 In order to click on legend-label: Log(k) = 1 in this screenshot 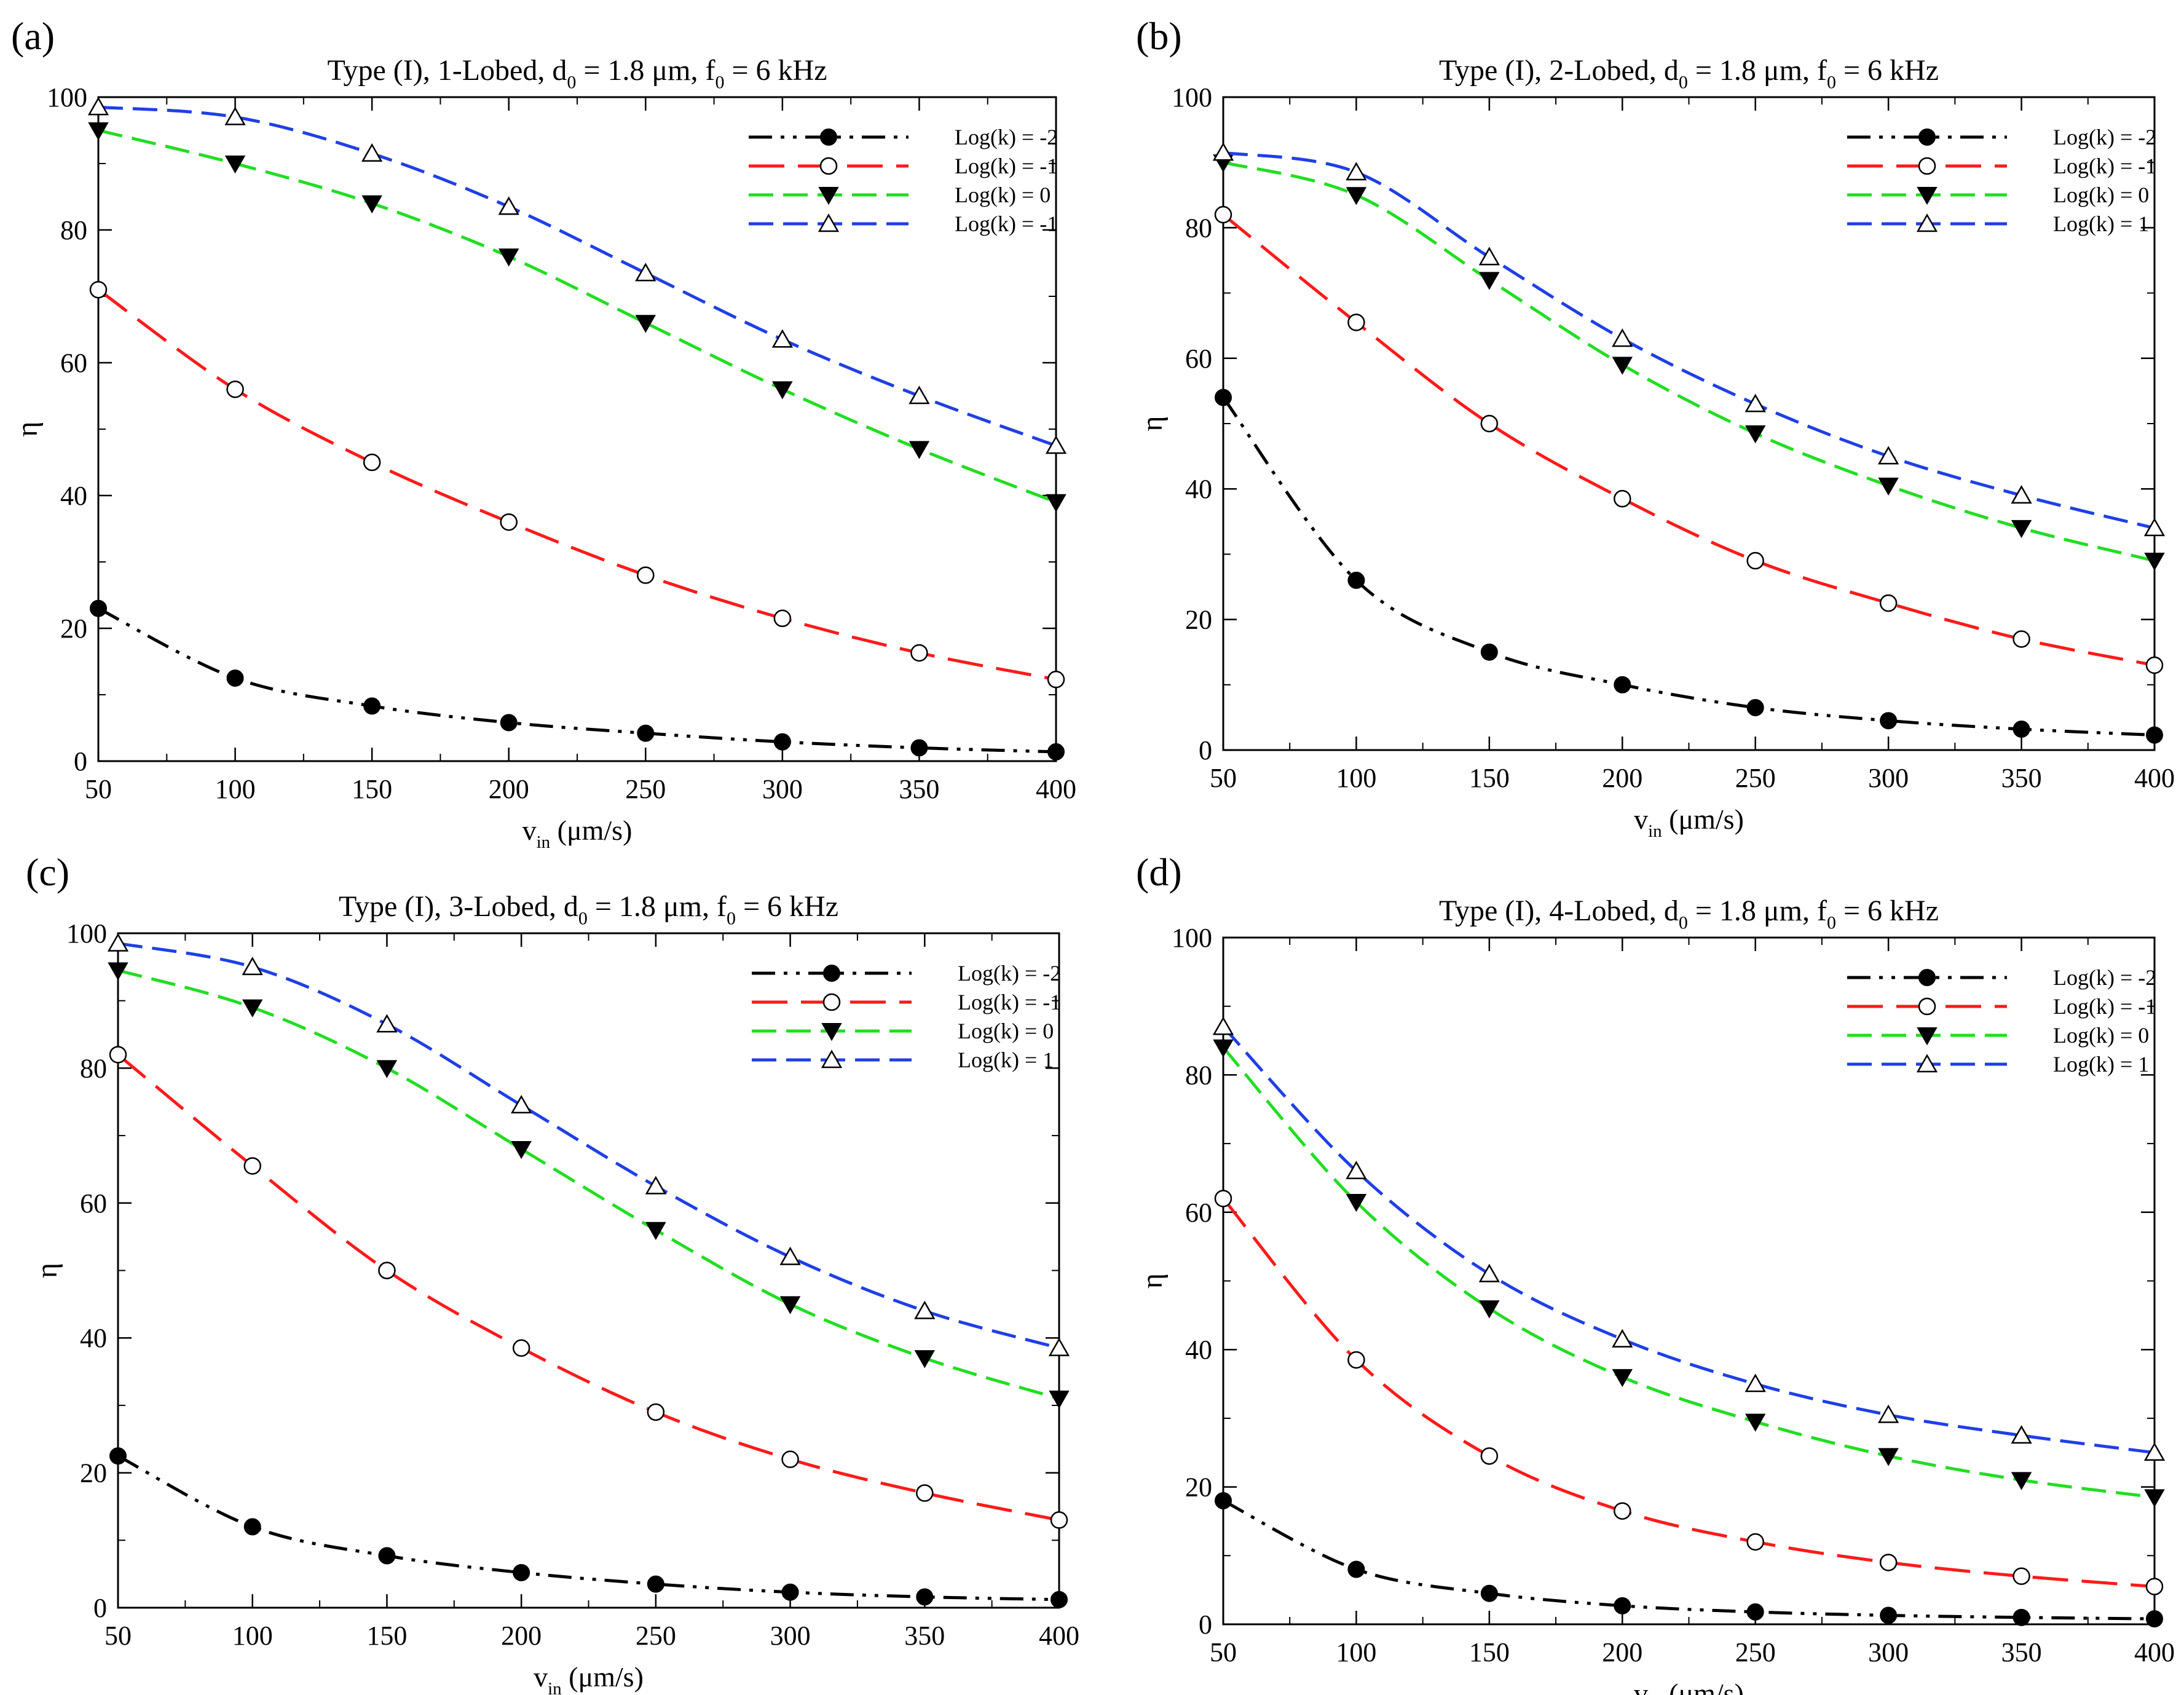, I will do `click(1006, 1060)`.